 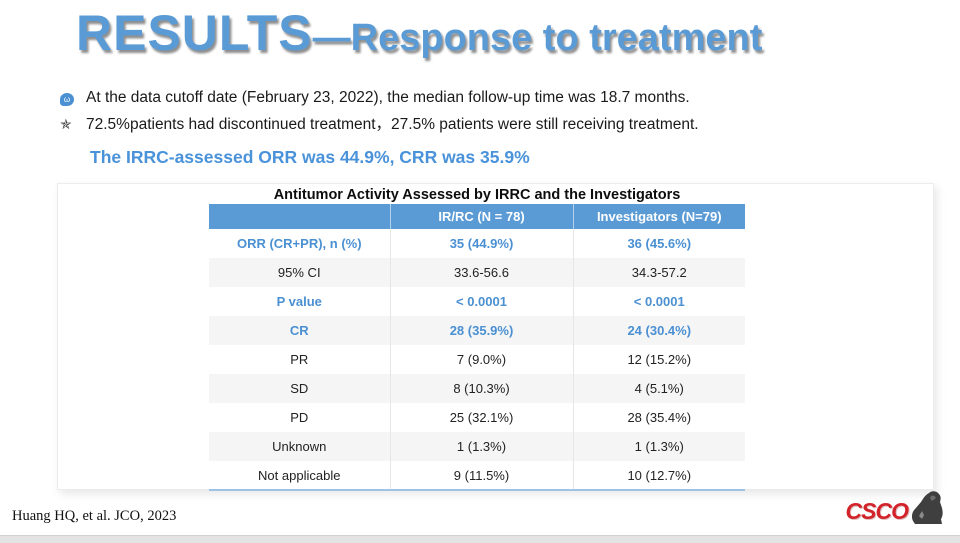 What do you see at coordinates (658, 388) in the screenshot?
I see `investigators-cell: 4 (5.1%)` at bounding box center [658, 388].